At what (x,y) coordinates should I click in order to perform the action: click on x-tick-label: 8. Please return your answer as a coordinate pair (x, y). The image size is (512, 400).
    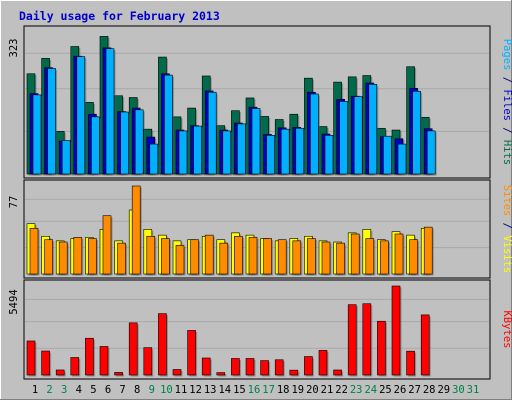
    Looking at the image, I should click on (137, 390).